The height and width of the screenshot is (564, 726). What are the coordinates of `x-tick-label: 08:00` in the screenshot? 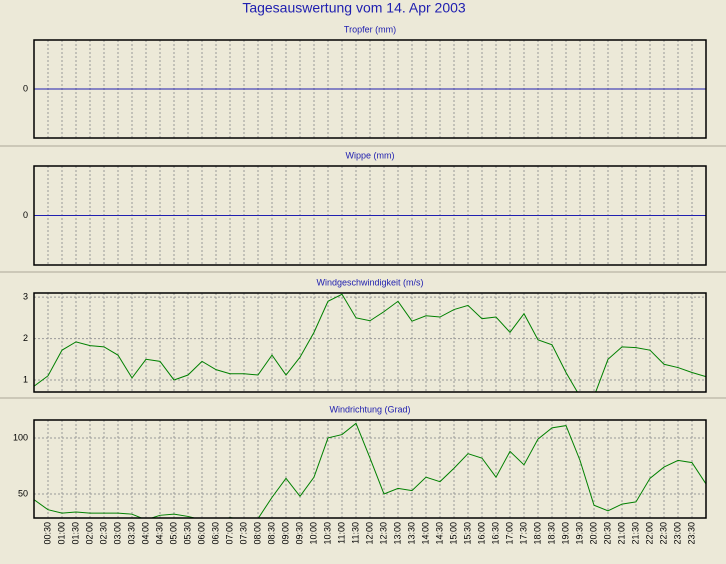 It's located at (257, 533).